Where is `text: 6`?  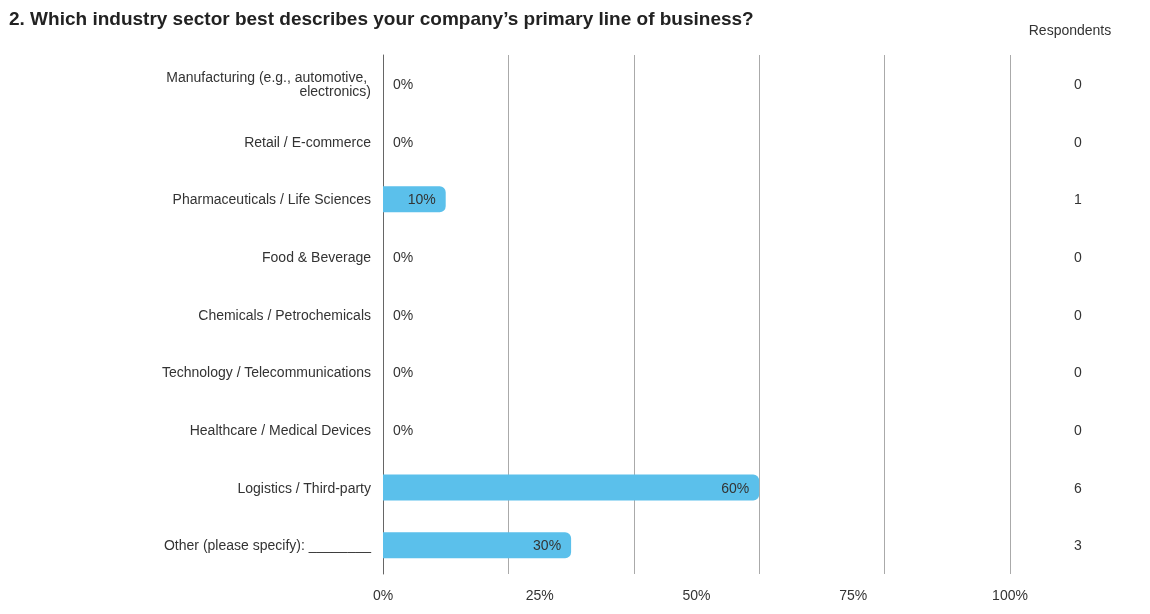
text: 6 is located at coordinates (1078, 487).